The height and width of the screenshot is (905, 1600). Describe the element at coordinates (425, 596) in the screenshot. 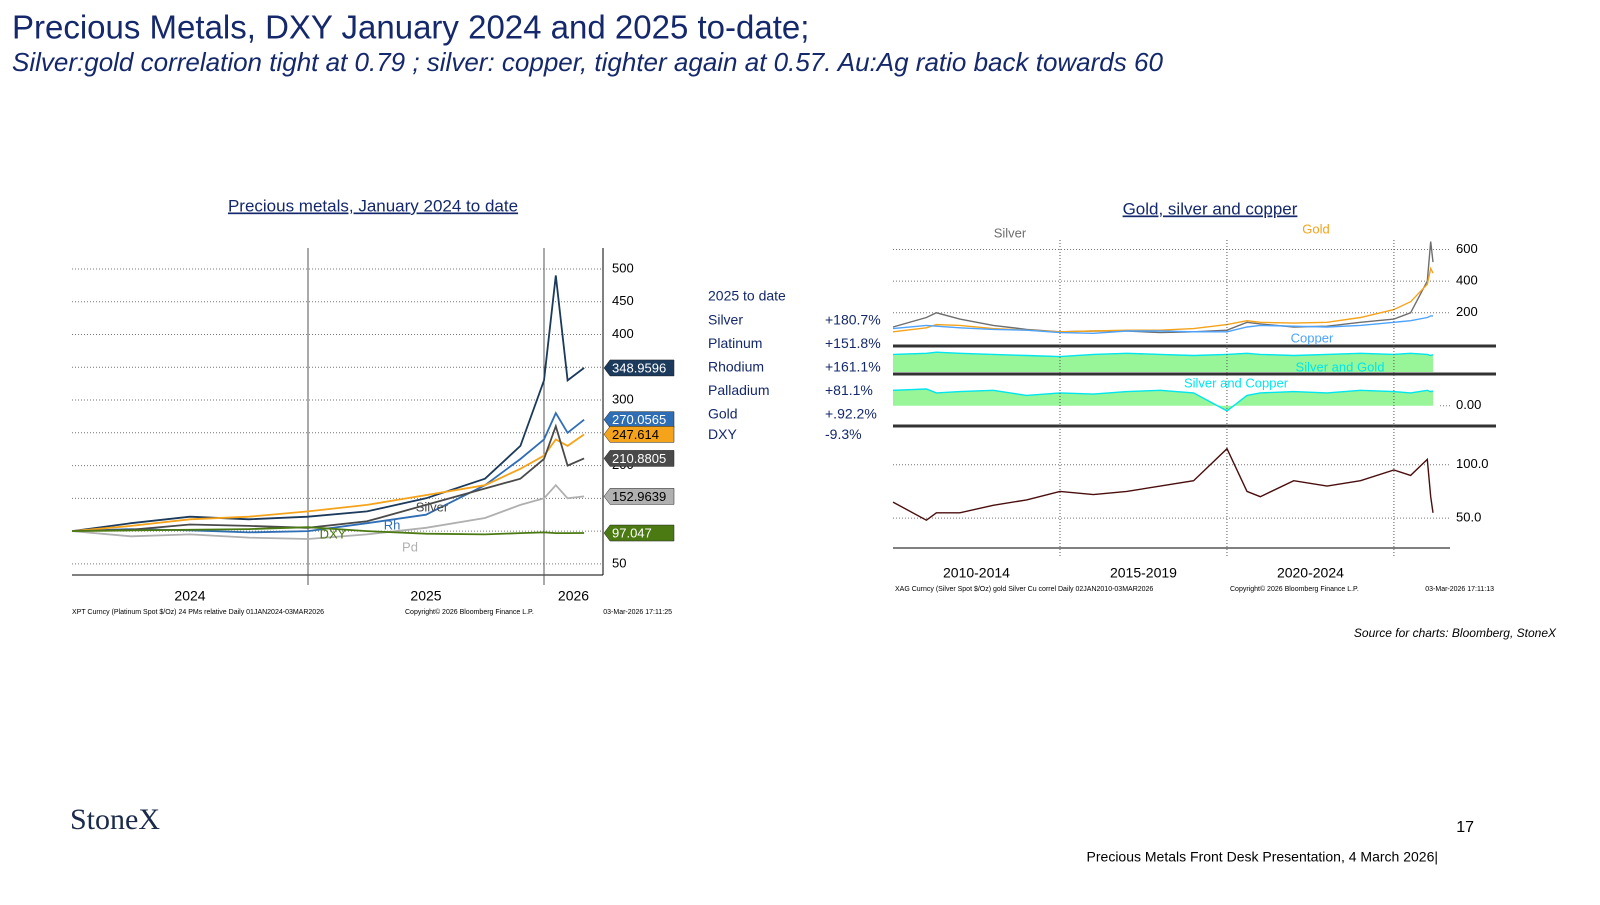

I see `x-tick-label: 2025` at that location.